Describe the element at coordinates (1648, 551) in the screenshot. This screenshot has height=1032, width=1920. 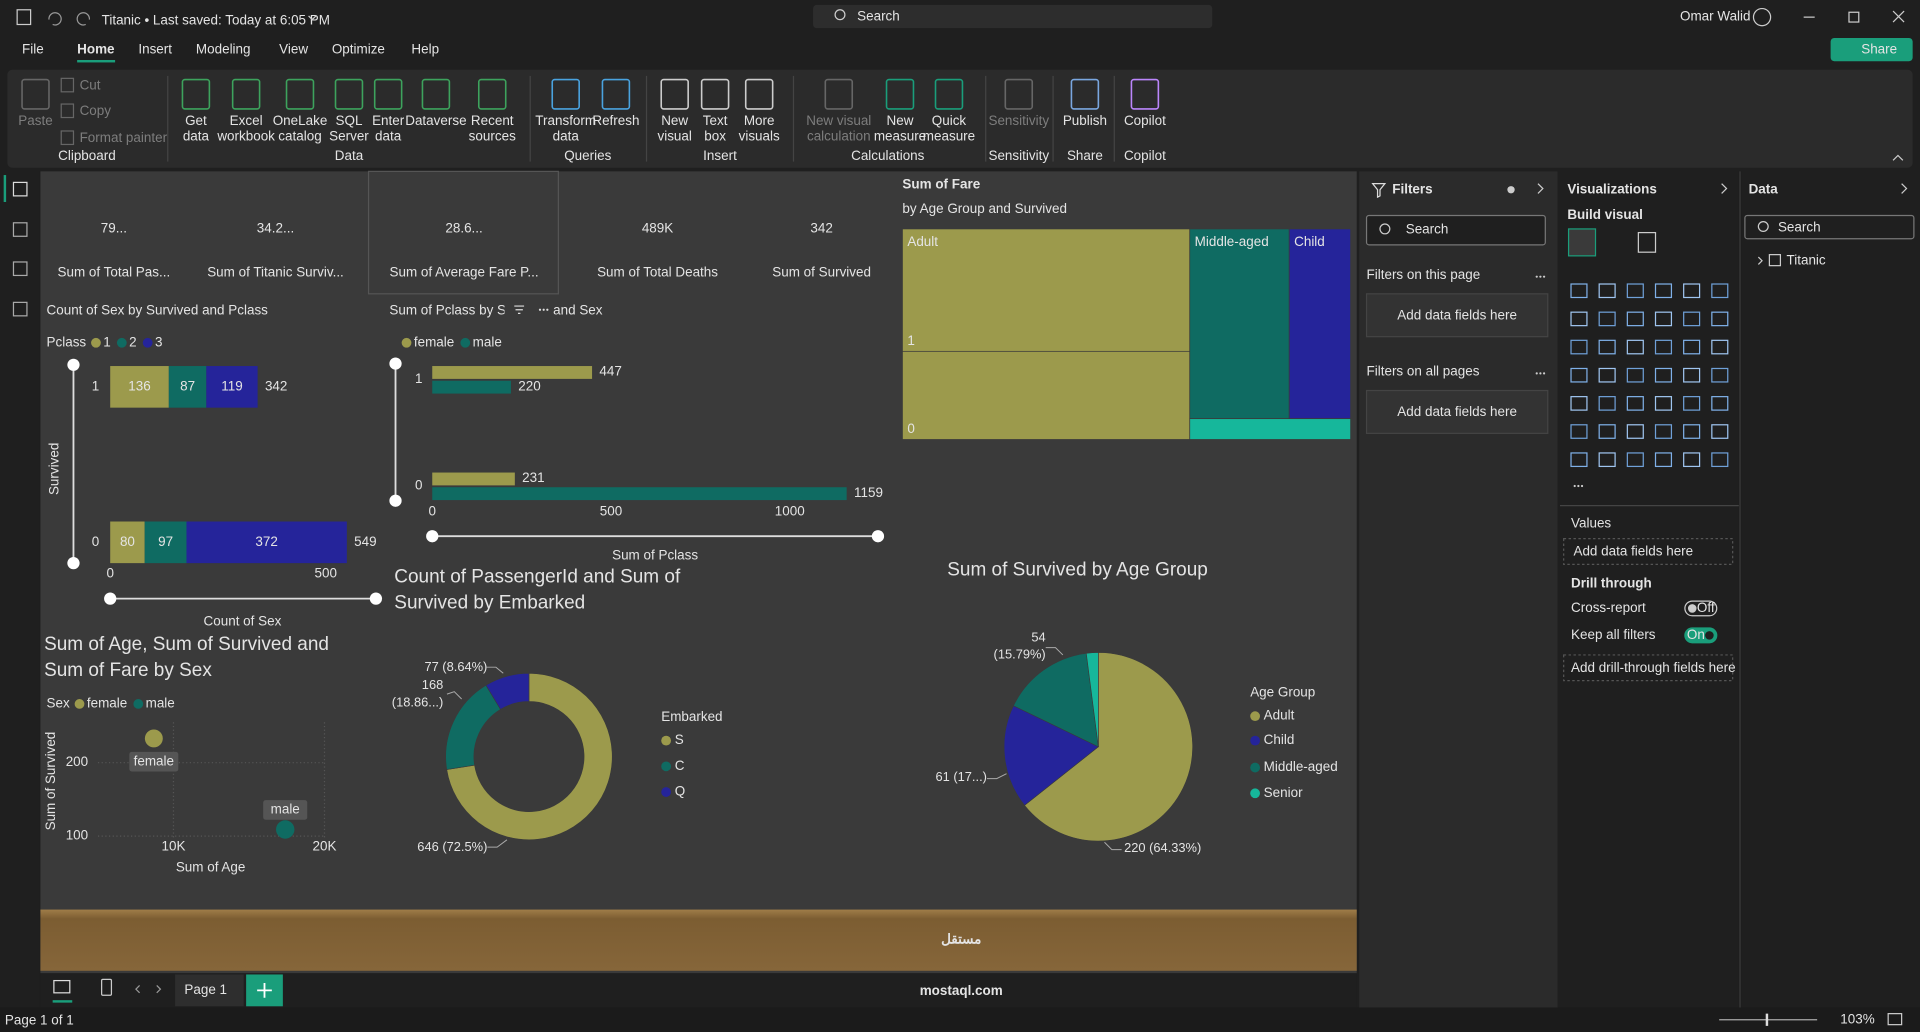
I see `values-drop-zone` at that location.